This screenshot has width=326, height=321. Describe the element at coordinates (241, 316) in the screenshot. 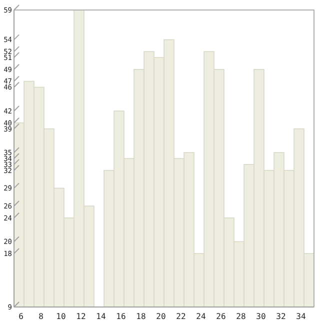

I see `x-tick-label: 28` at that location.